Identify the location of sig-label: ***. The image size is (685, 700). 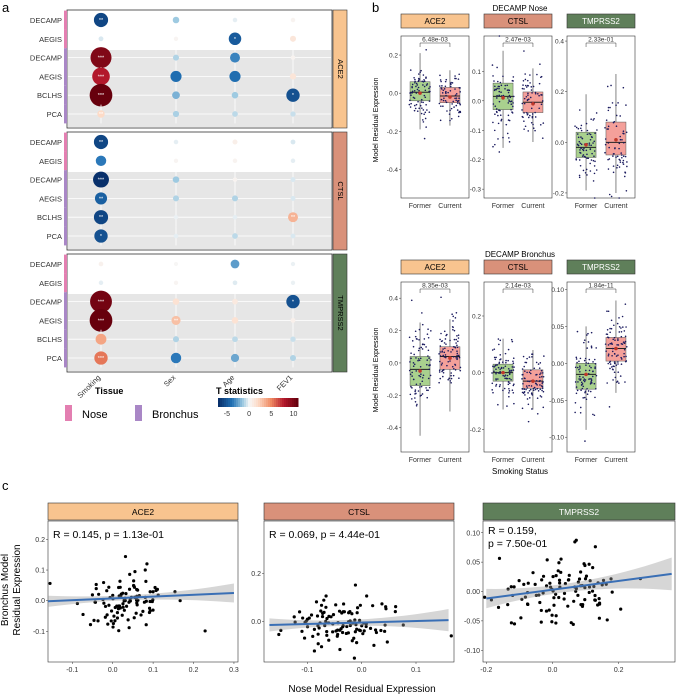
(101, 96).